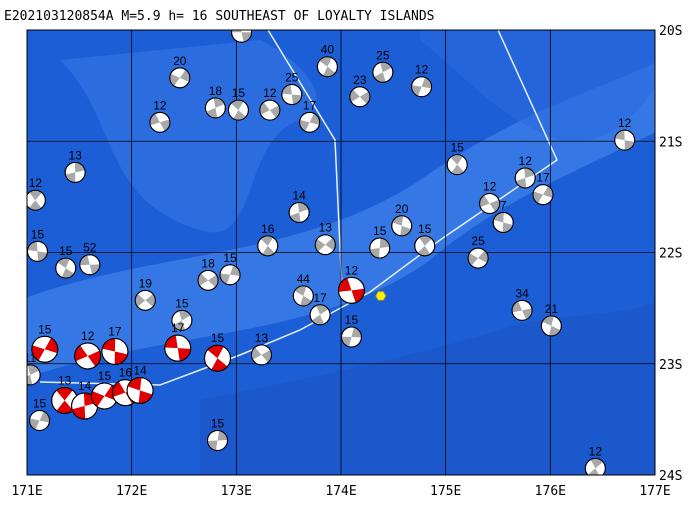  I want to click on depth-label: 25, so click(478, 241).